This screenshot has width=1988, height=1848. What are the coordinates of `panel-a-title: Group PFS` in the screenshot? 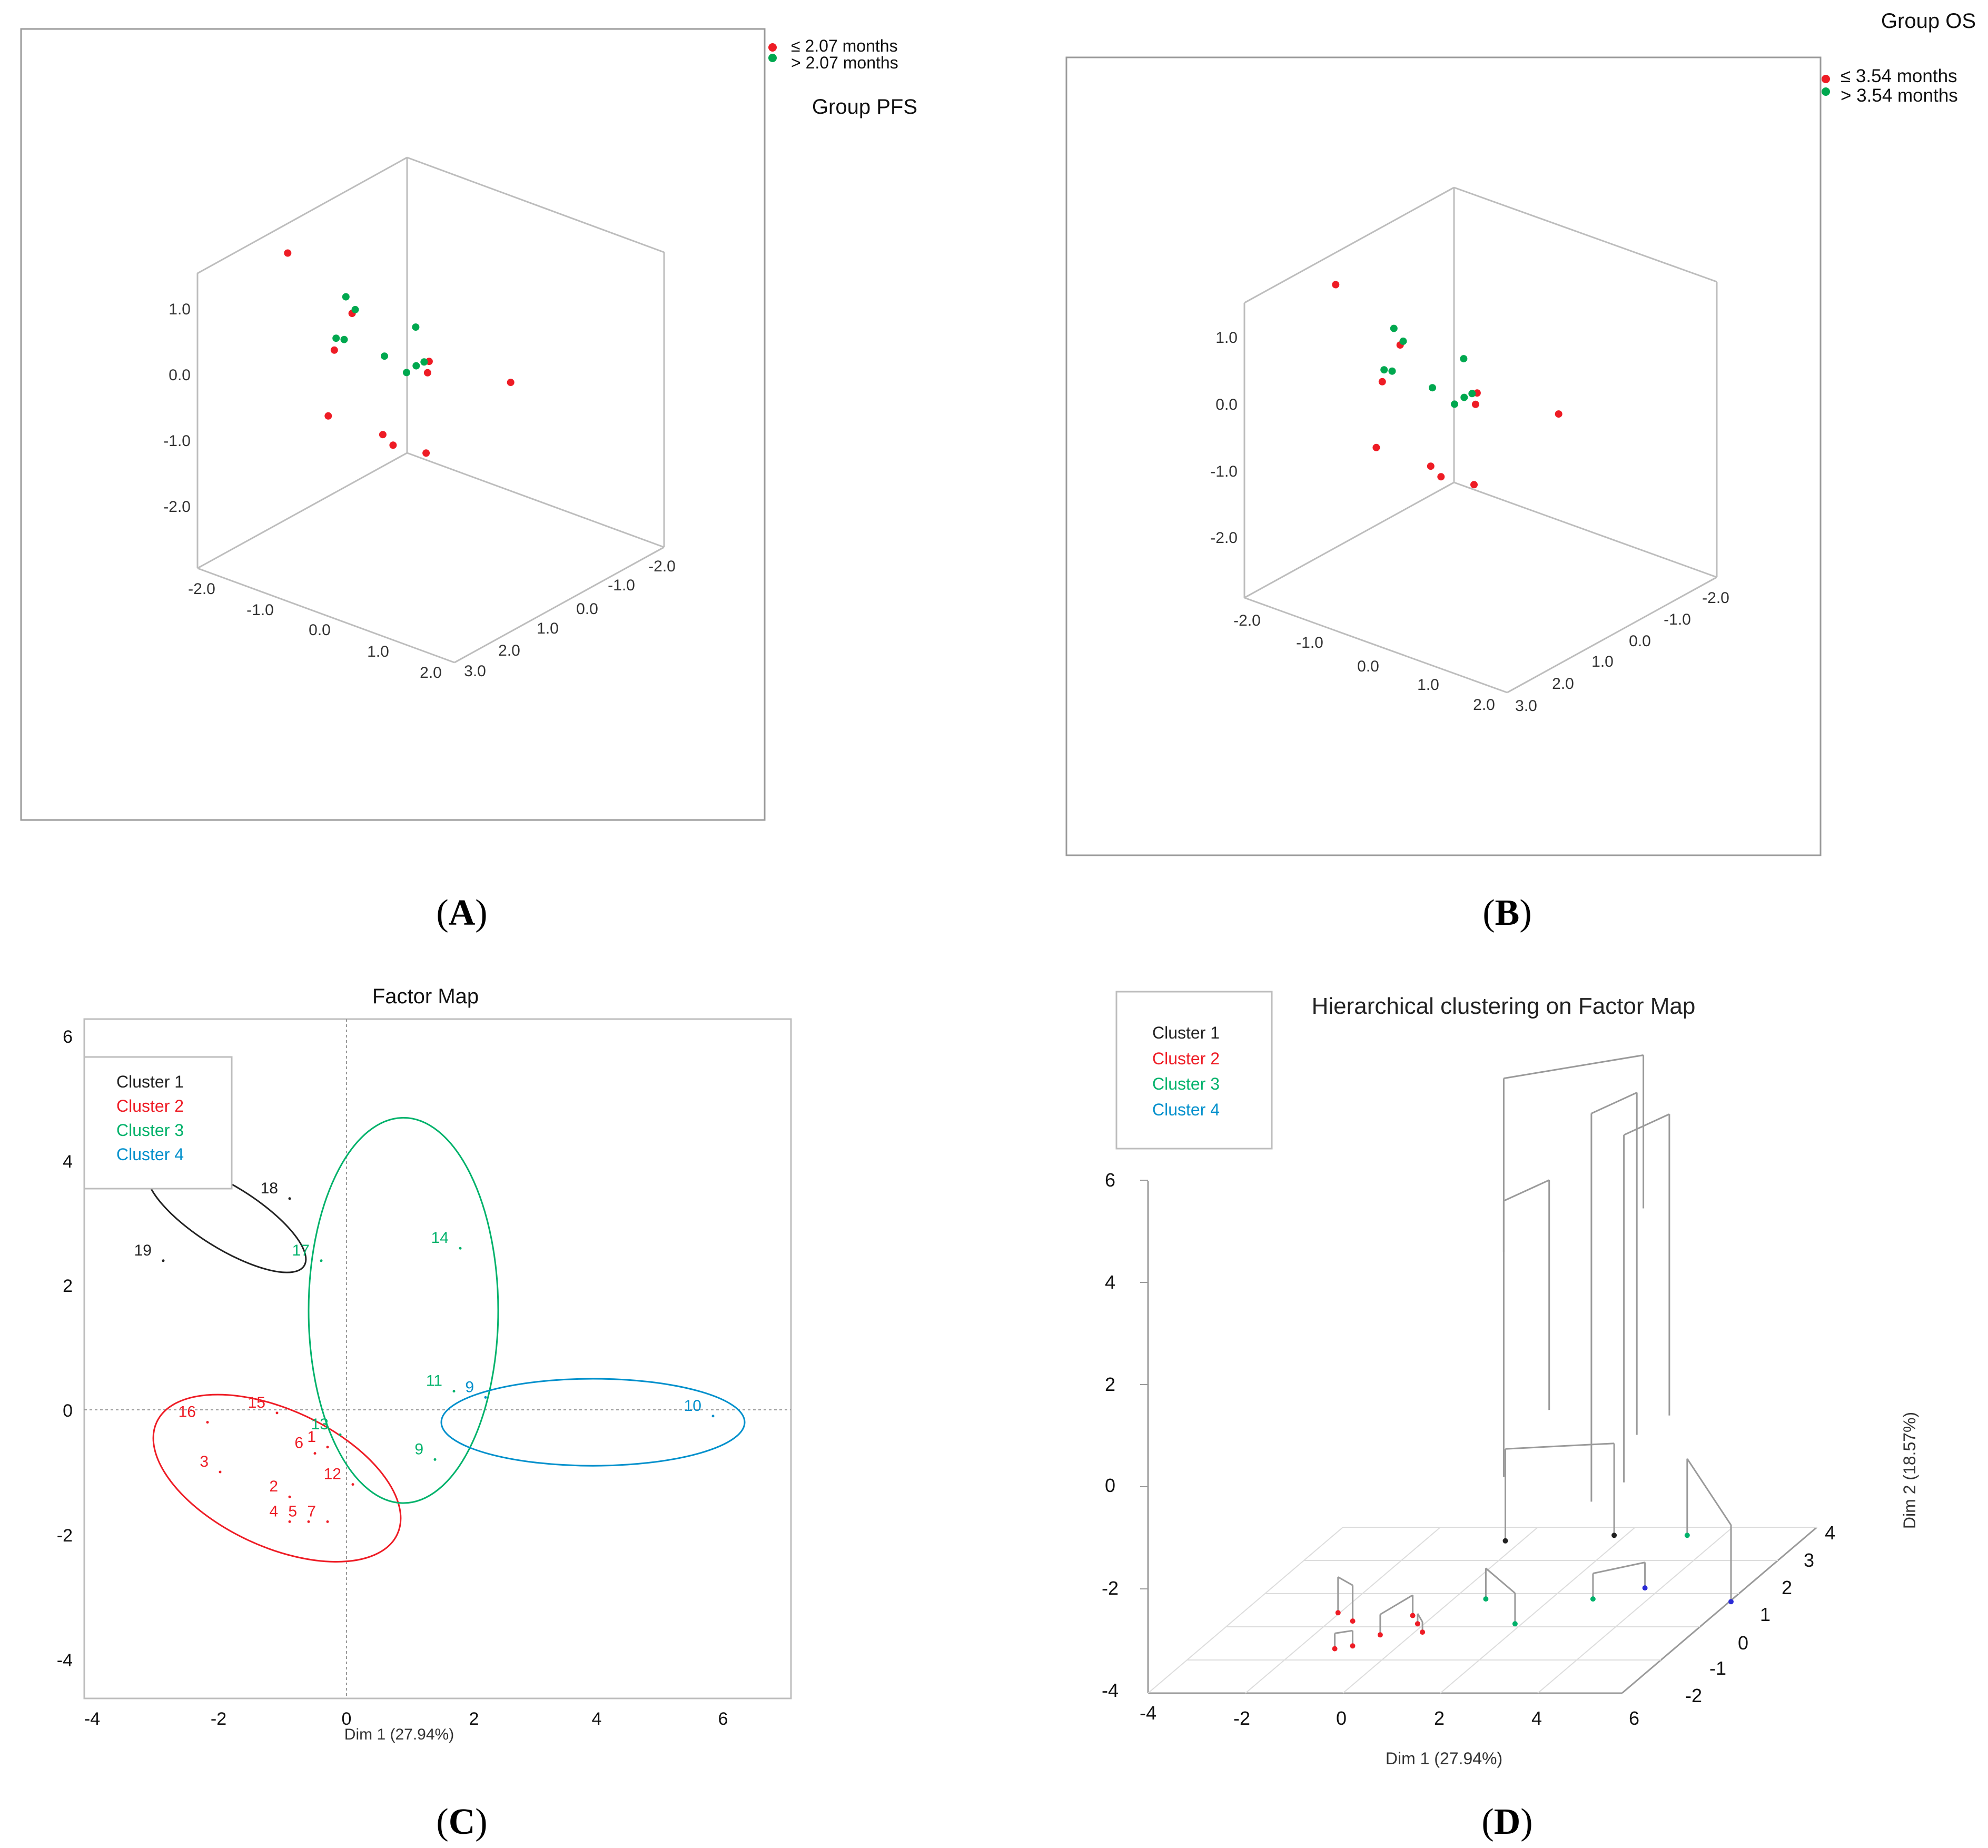 It's located at (865, 106).